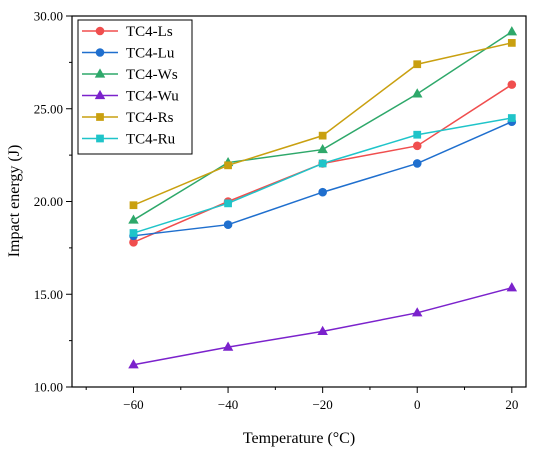  Describe the element at coordinates (133, 404) in the screenshot. I see `x-tick-label: −60` at that location.